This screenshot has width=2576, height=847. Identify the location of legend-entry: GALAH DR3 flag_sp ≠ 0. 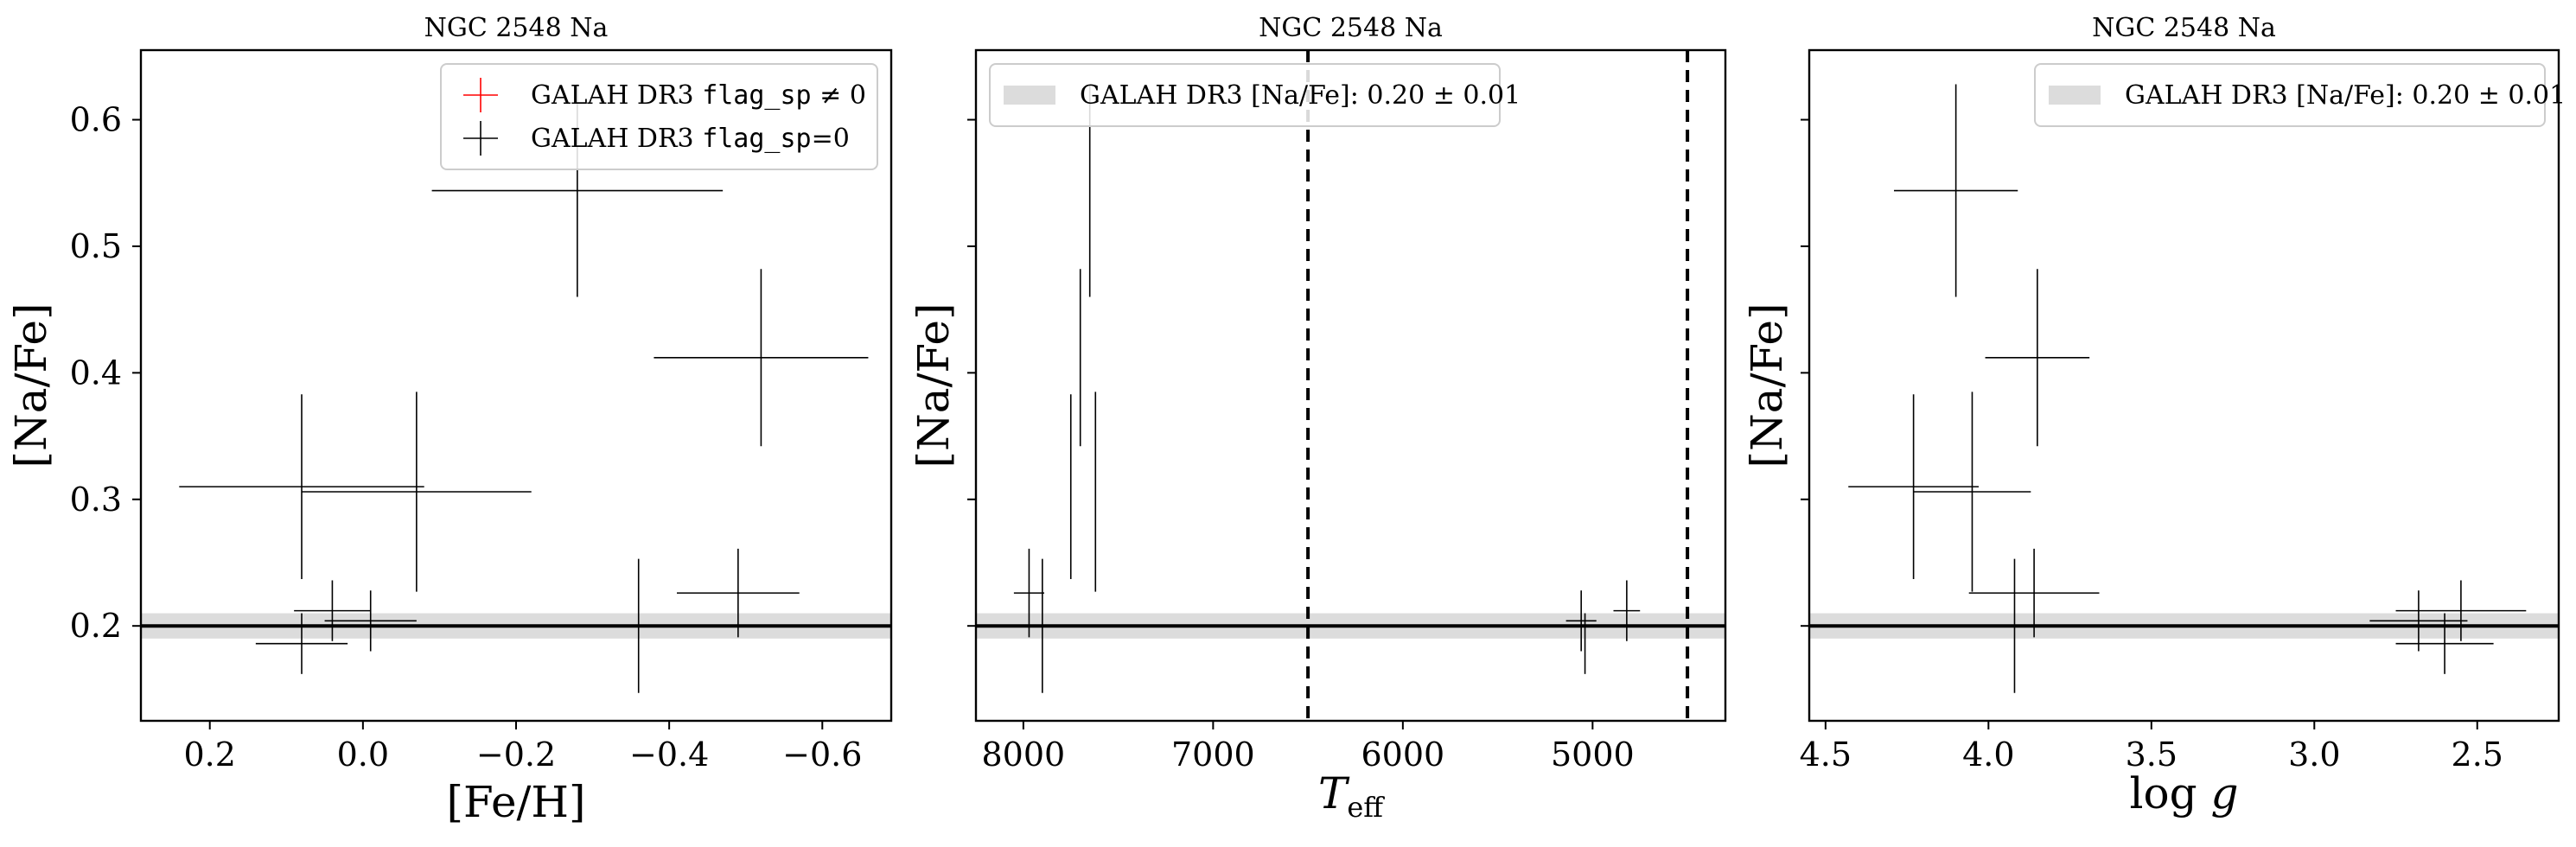
(664, 95).